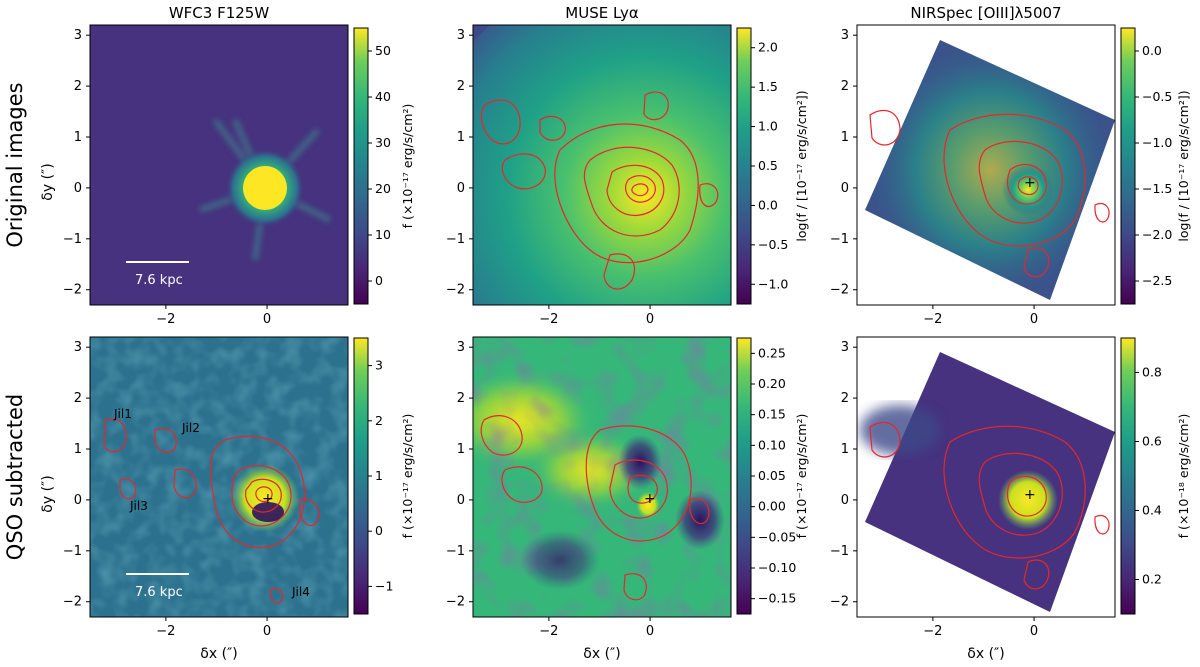 Image resolution: width=1200 pixels, height=667 pixels. I want to click on scale-bar-bottom: 7.6 kpc, so click(157, 586).